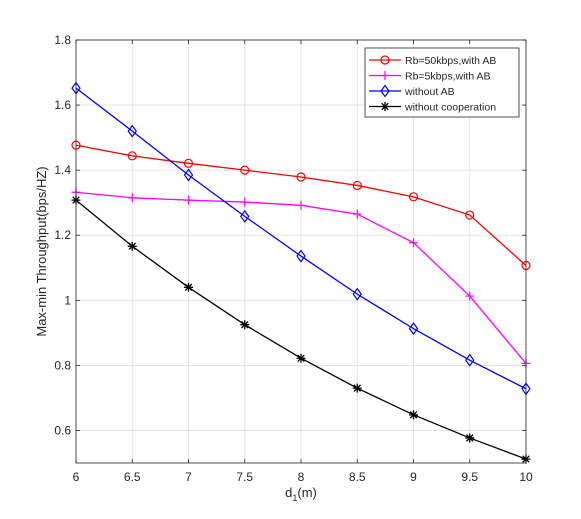 The width and height of the screenshot is (581, 519). I want to click on legend-item-without-ab: without AB, so click(412, 91).